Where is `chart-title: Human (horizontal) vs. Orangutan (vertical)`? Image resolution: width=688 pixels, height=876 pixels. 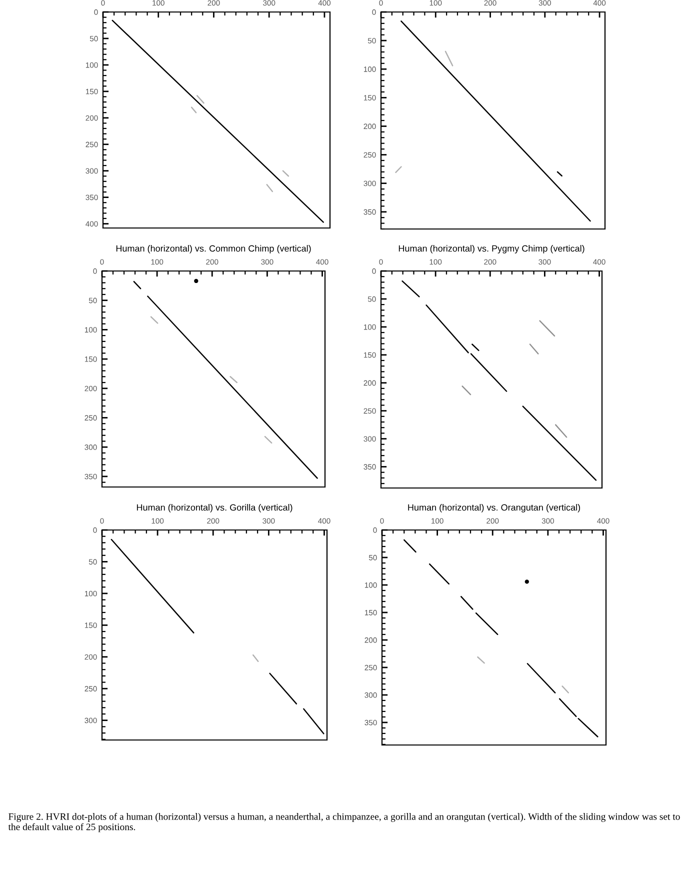 chart-title: Human (horizontal) vs. Orangutan (vertical) is located at coordinates (494, 508).